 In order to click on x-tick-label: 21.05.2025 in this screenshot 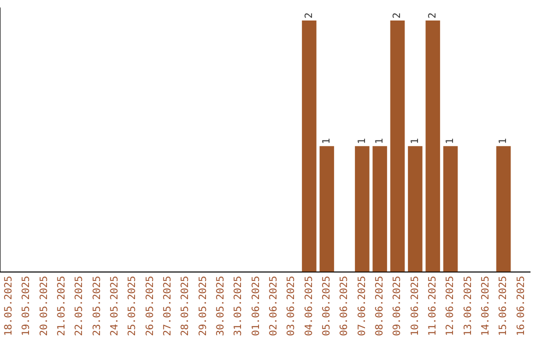, I will do `click(62, 306)`.